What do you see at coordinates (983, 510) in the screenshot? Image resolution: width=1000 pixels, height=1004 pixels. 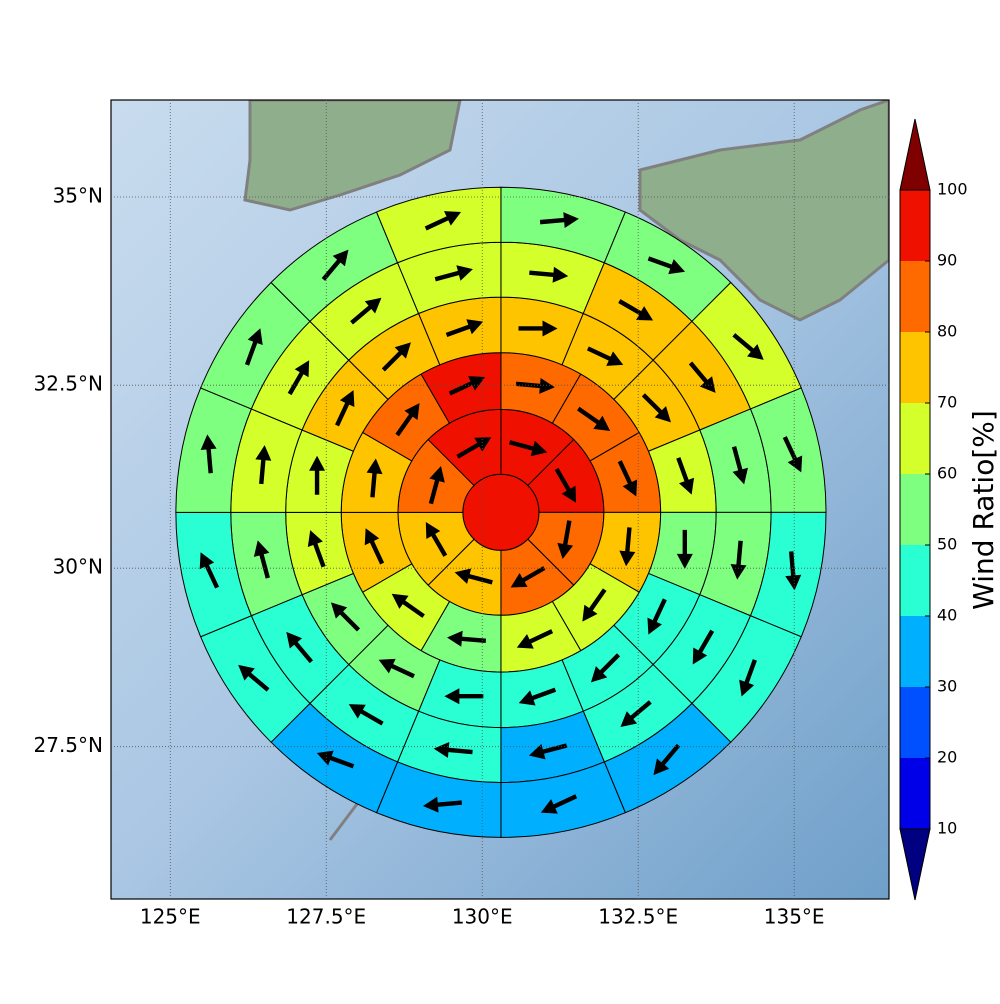 I see `colorbar-label: Wind Ratio[%]` at bounding box center [983, 510].